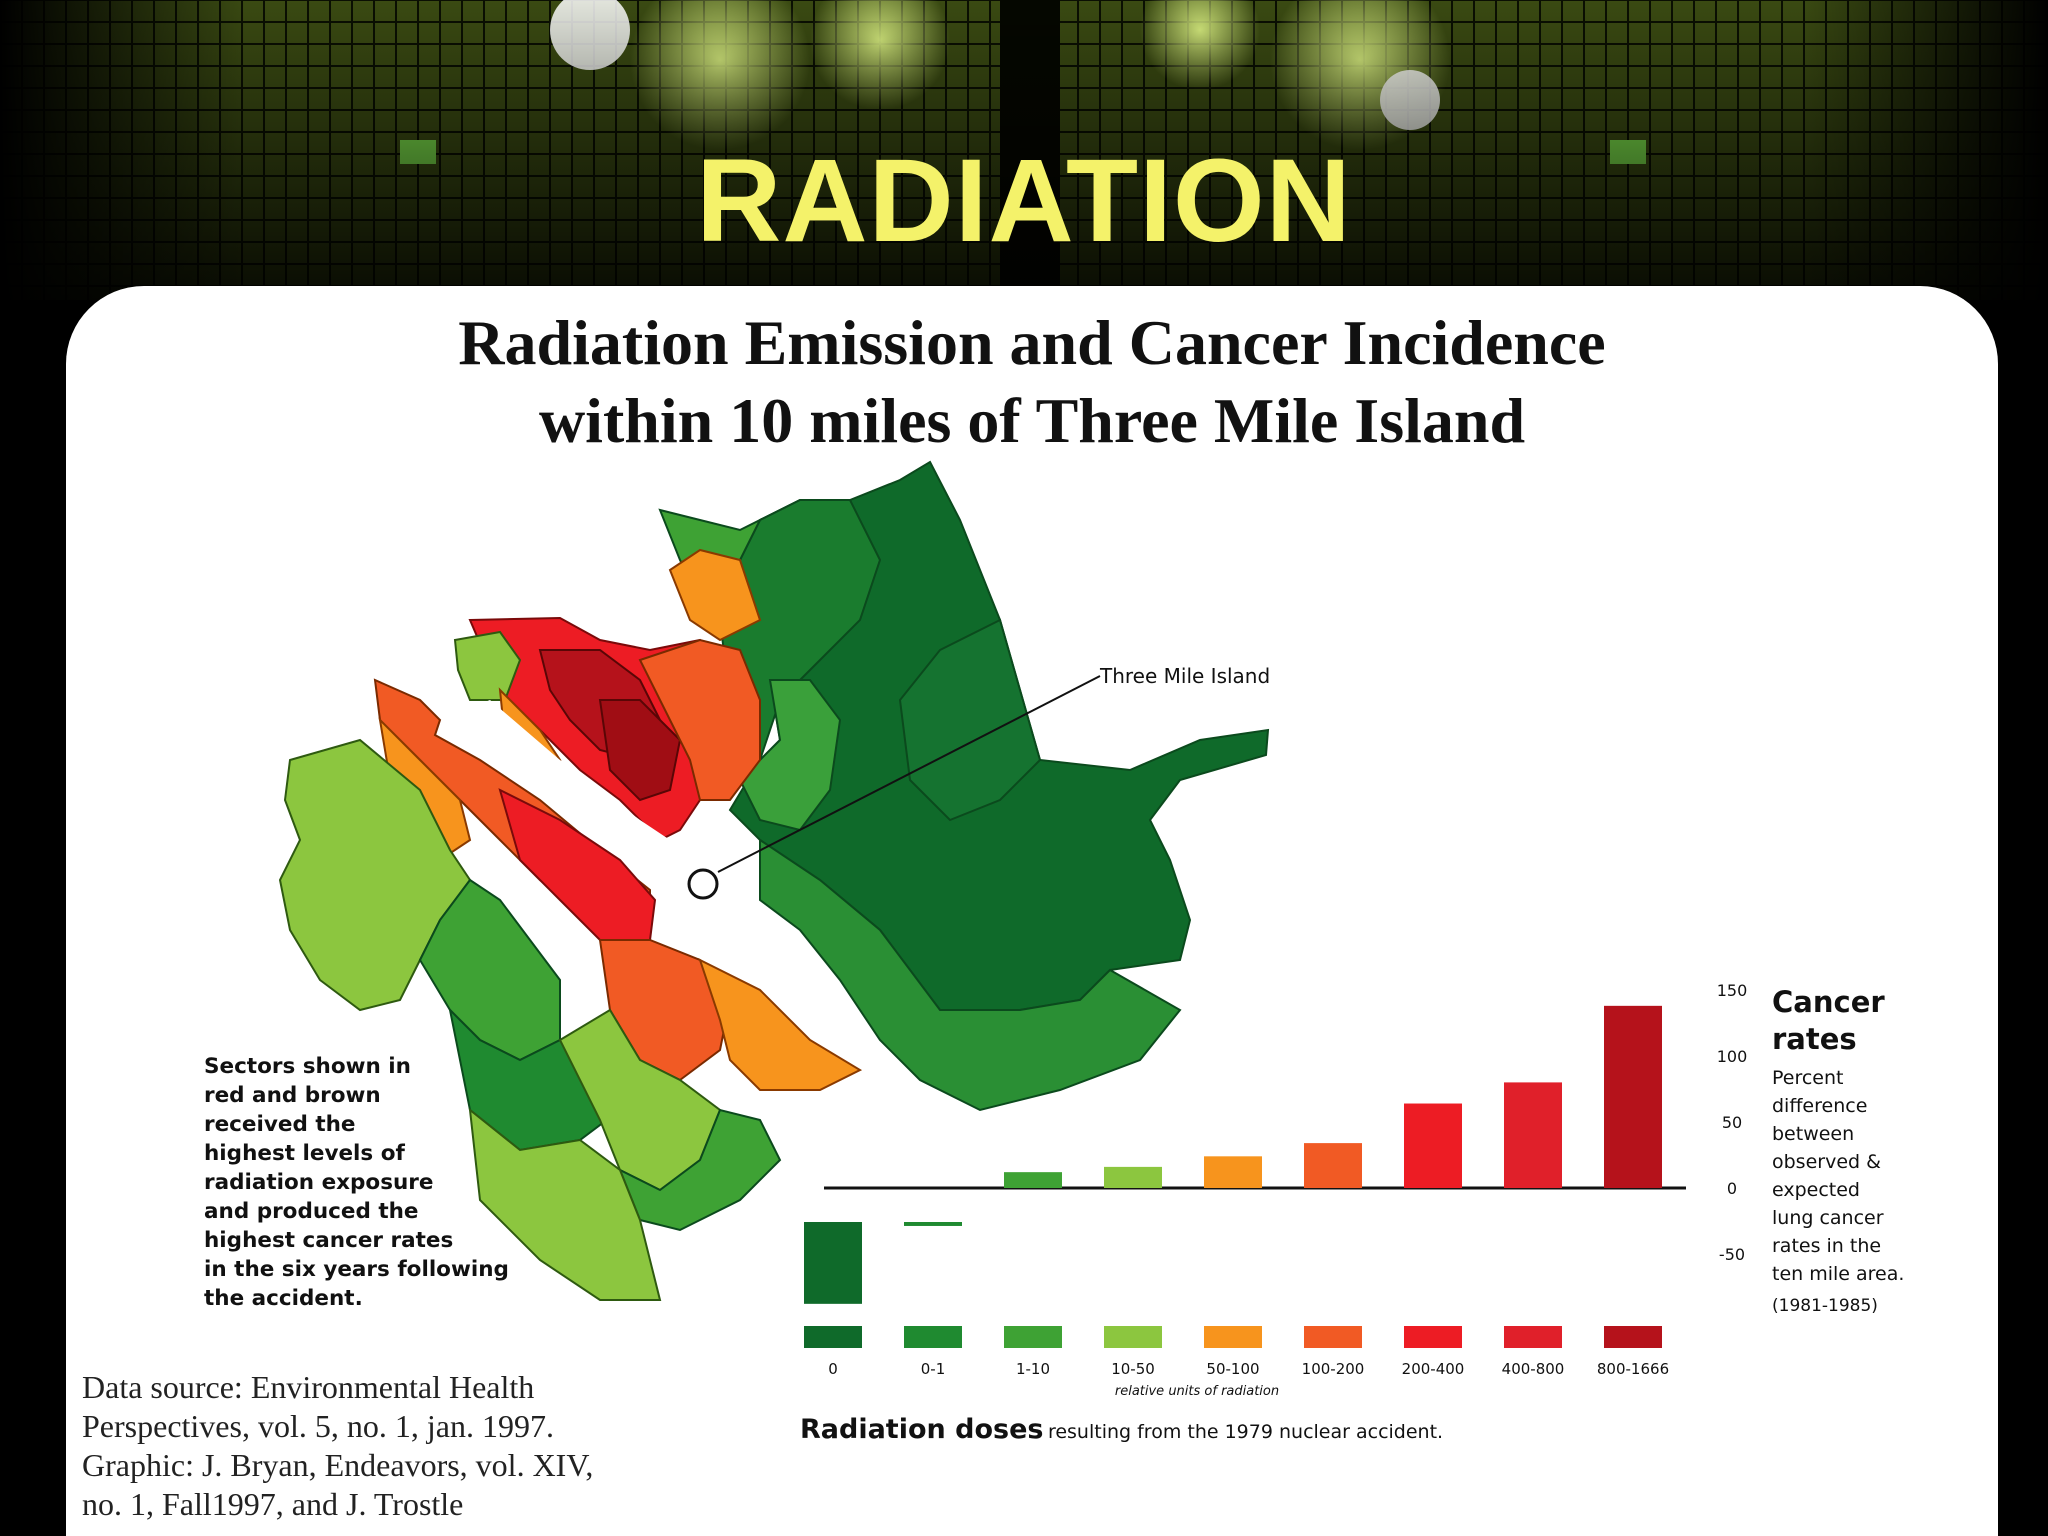 This screenshot has width=2048, height=1536. Describe the element at coordinates (1820, 1106) in the screenshot. I see `legend-desc-line: difference` at that location.